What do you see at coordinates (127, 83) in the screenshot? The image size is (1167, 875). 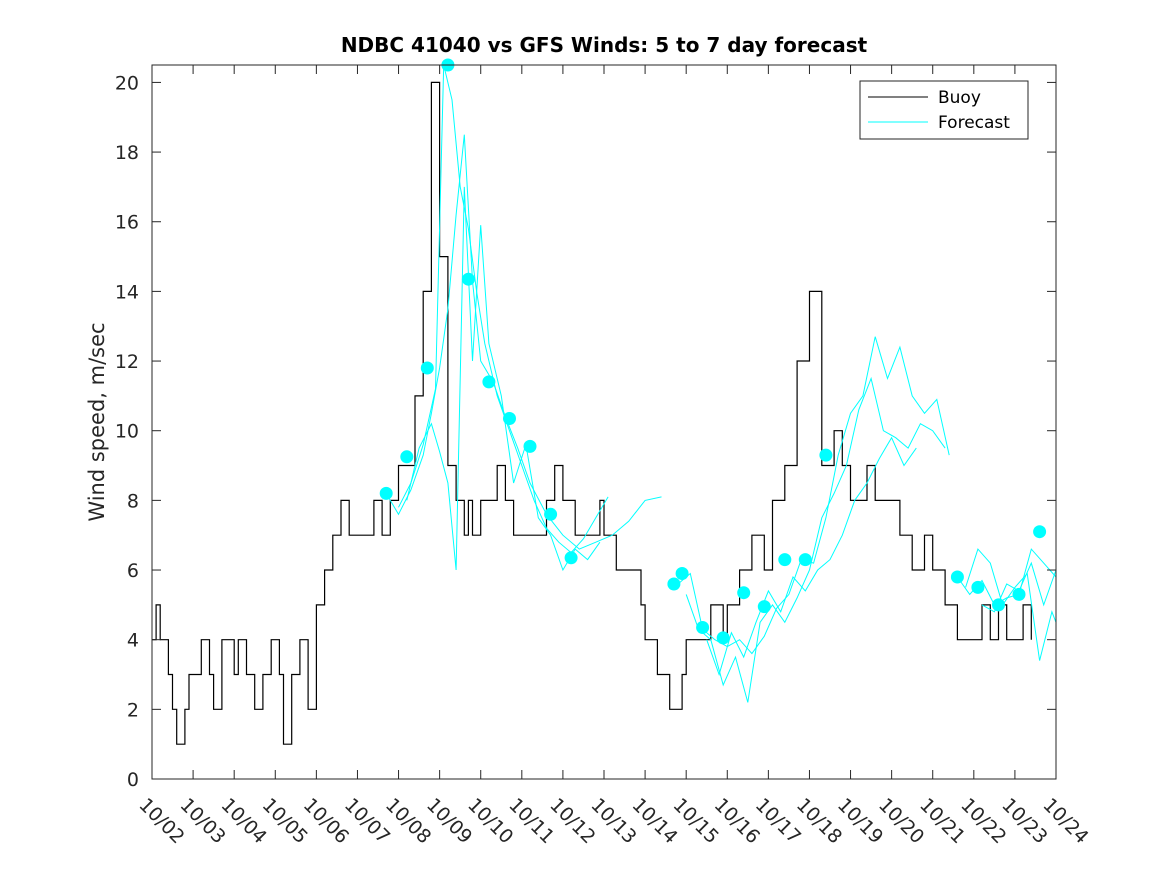 I see `y-tick-label: 20` at bounding box center [127, 83].